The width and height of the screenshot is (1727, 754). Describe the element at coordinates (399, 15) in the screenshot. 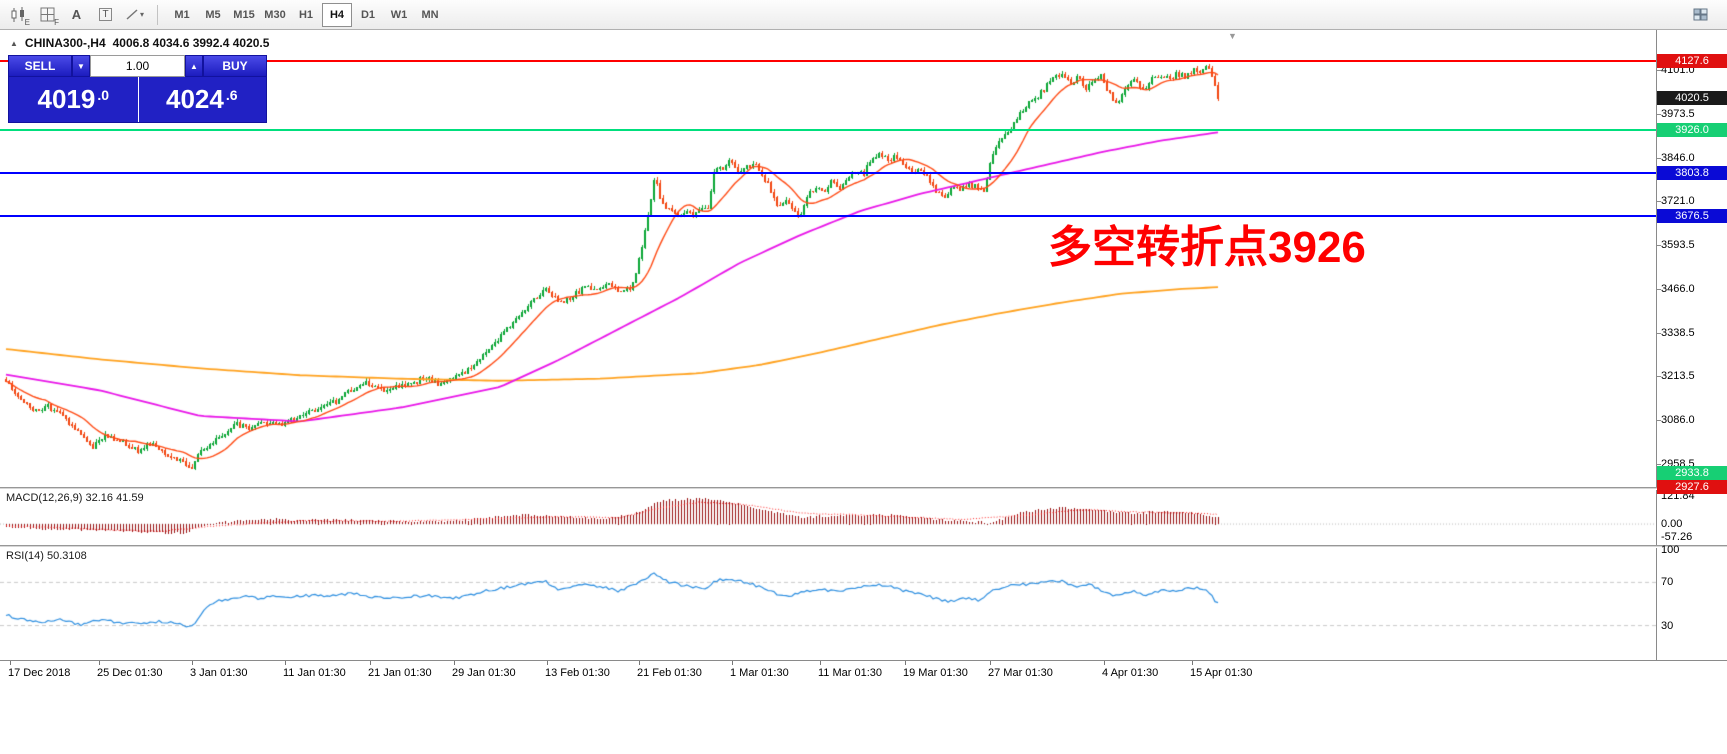

I see `timeframe-button-W1: W1` at that location.